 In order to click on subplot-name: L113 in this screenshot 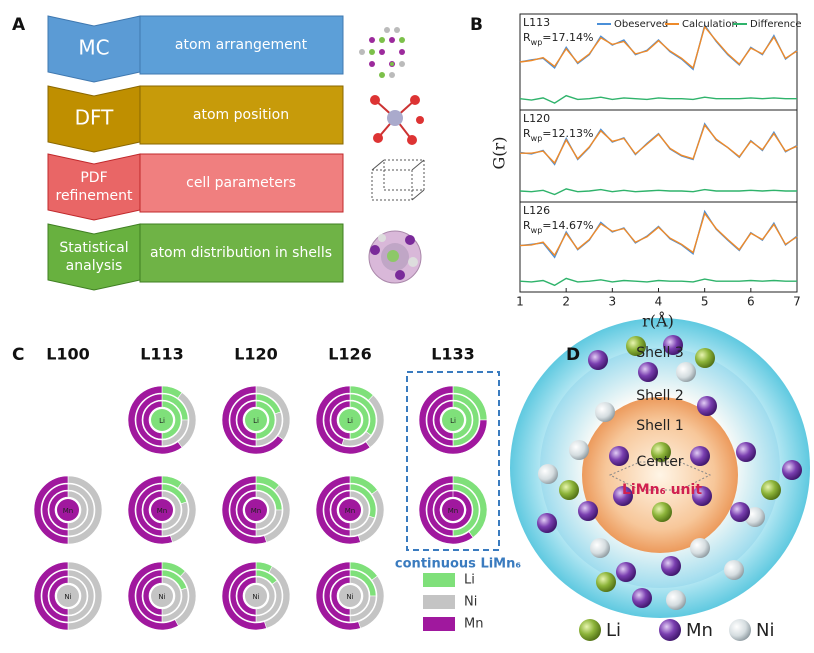, I will do `click(536, 22)`.